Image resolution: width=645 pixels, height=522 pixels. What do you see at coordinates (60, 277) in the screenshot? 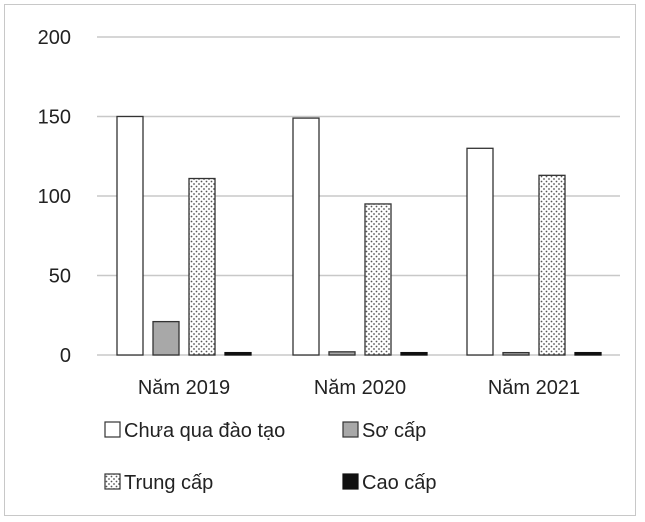
I see `y-tick-label: 50` at bounding box center [60, 277].